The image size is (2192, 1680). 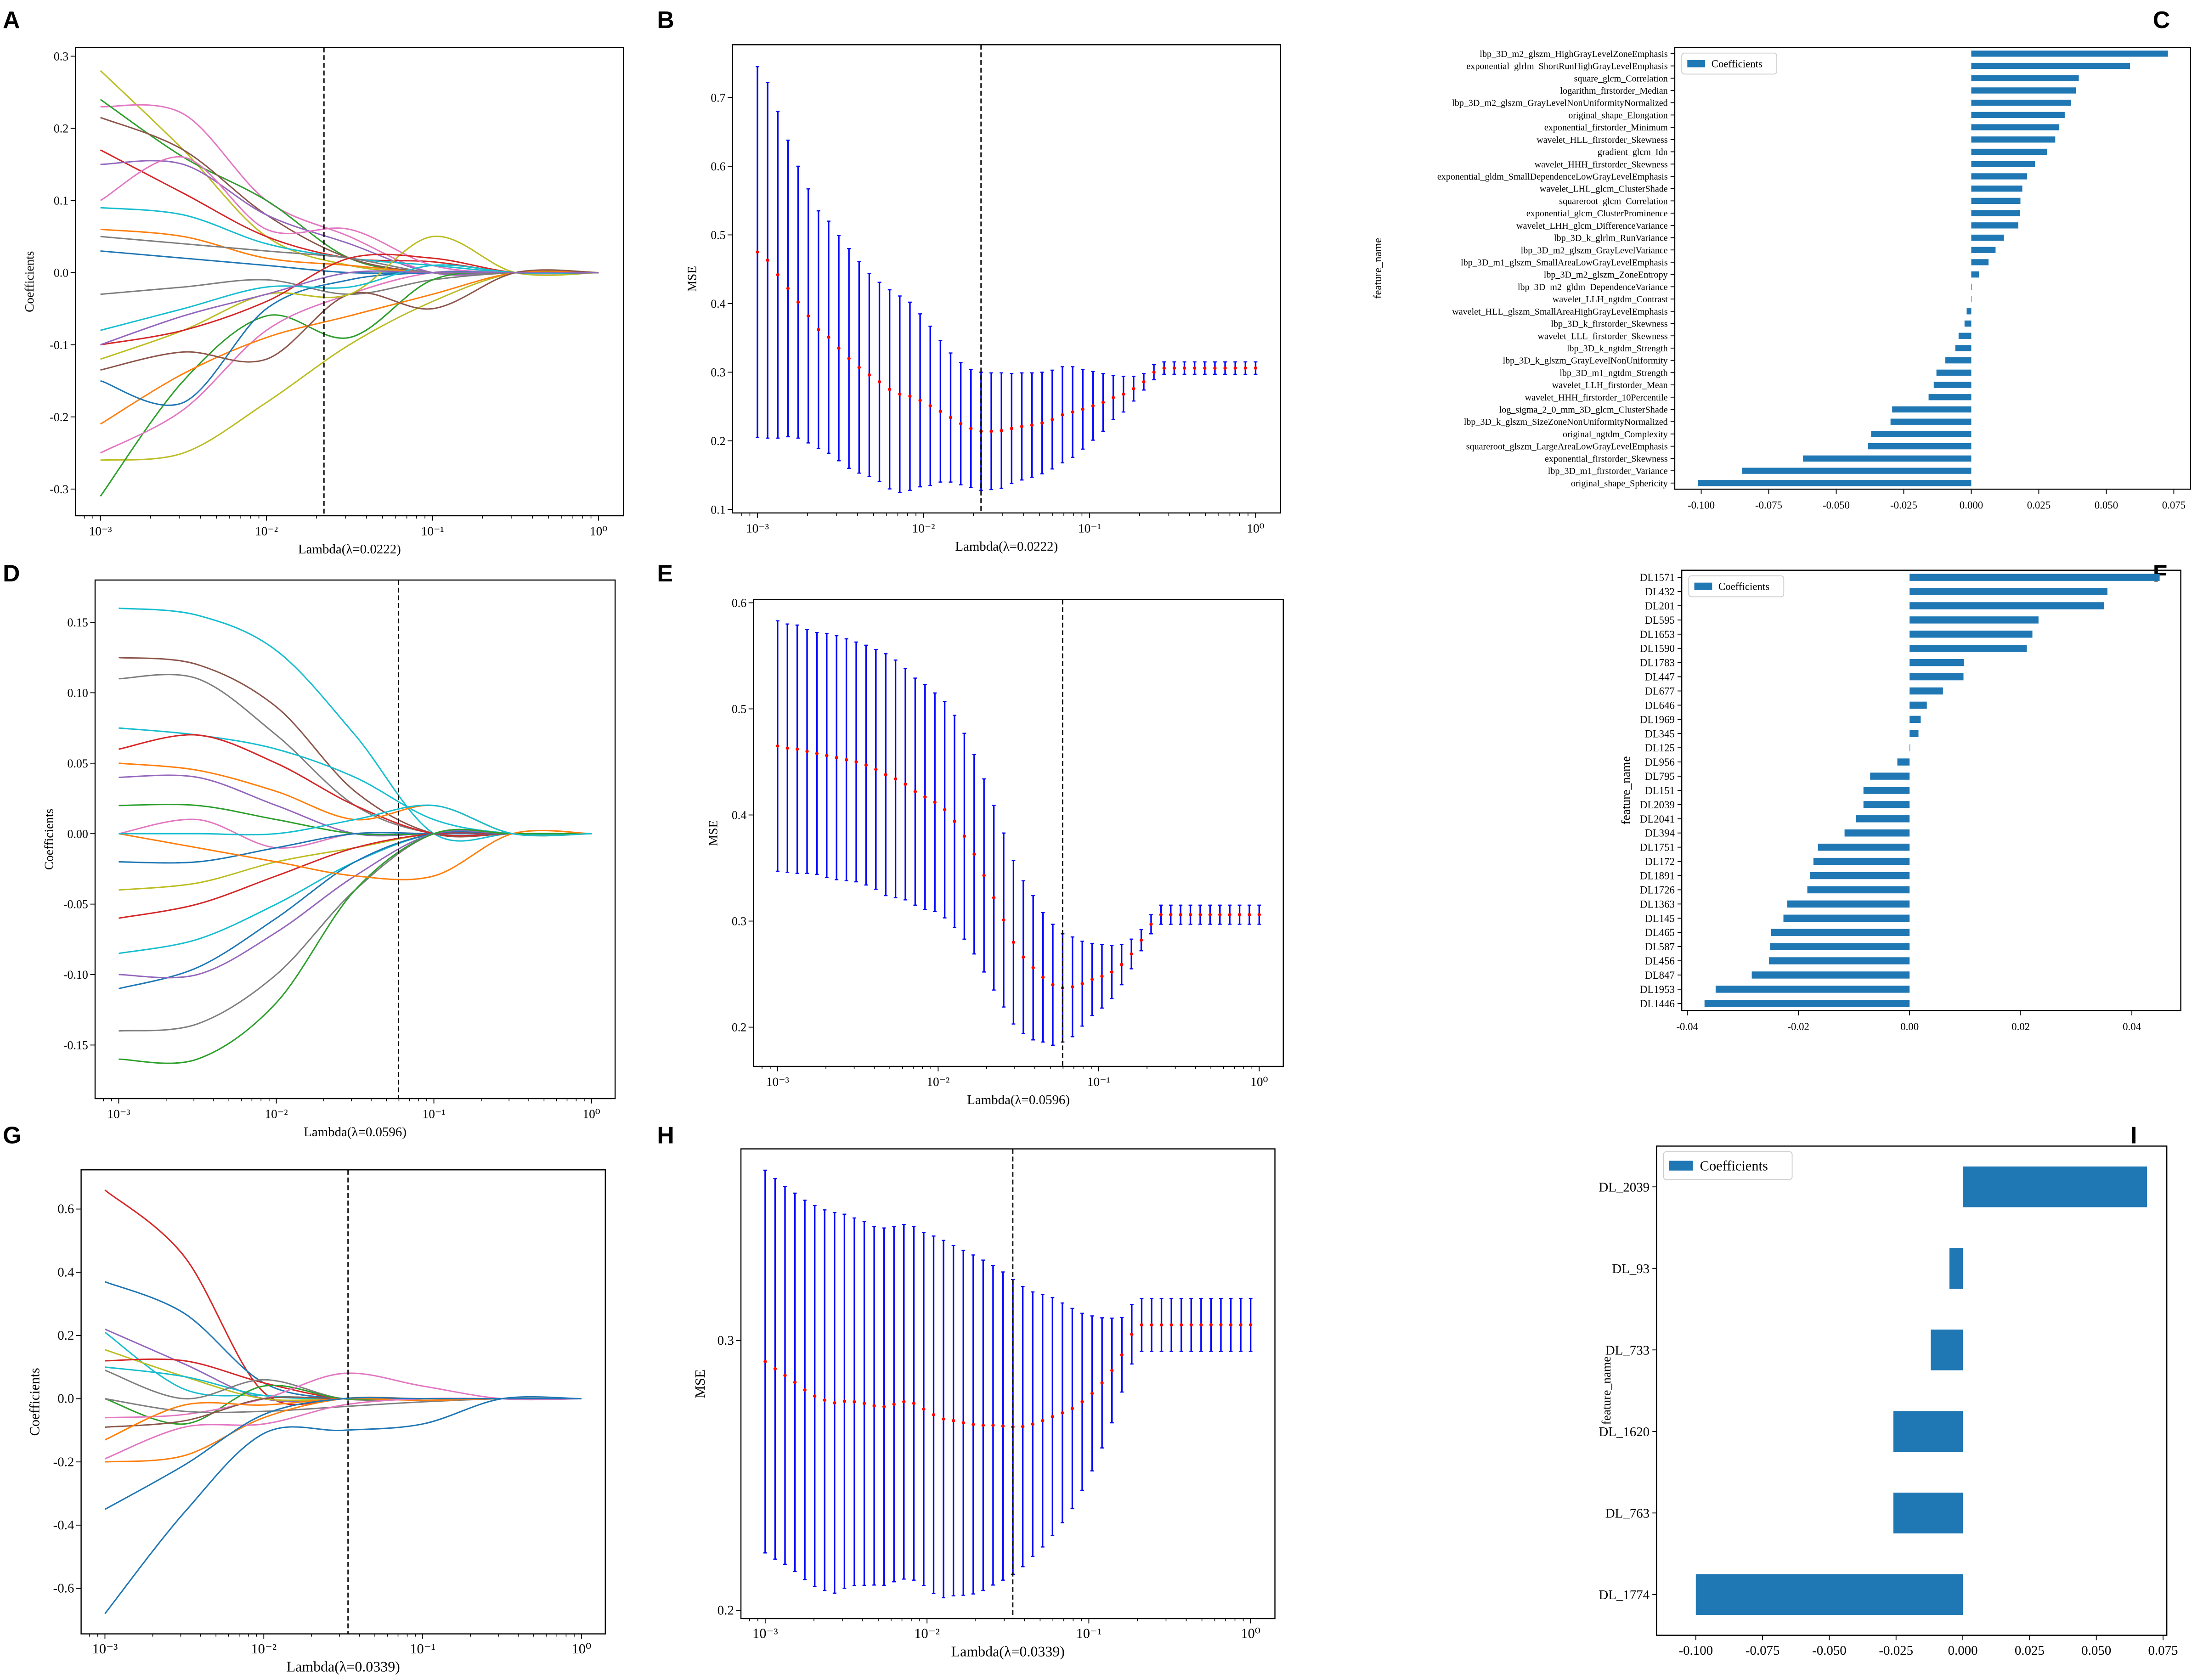 I want to click on x-tick-label: 10⁻¹, so click(x=1089, y=1633).